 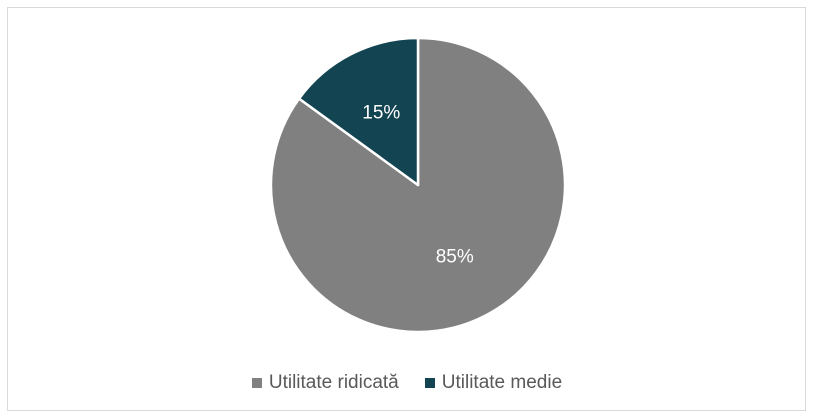 I want to click on pie-data-label-0: 85%, so click(x=455, y=257).